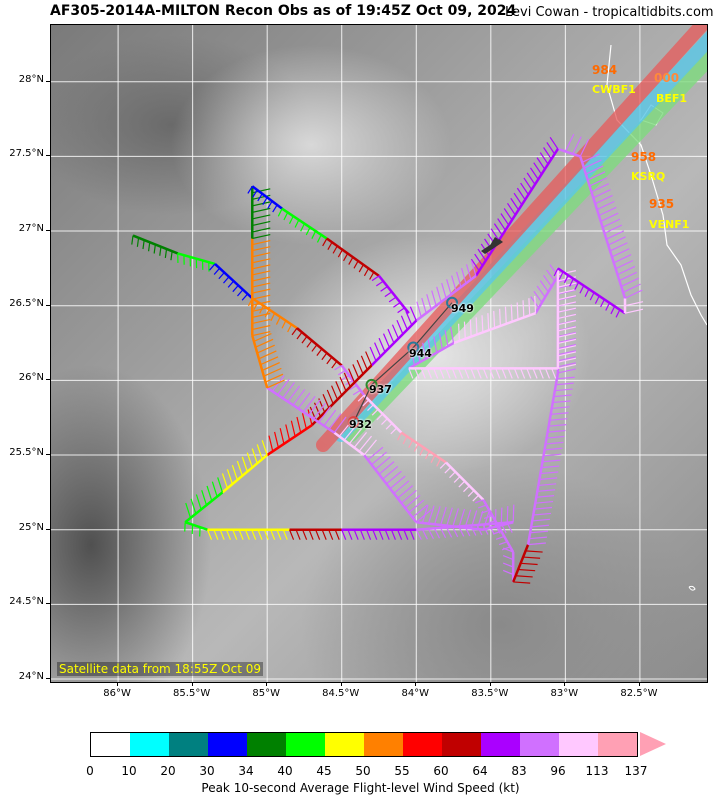  What do you see at coordinates (413, 347) in the screenshot?
I see `center-fix-marker` at bounding box center [413, 347].